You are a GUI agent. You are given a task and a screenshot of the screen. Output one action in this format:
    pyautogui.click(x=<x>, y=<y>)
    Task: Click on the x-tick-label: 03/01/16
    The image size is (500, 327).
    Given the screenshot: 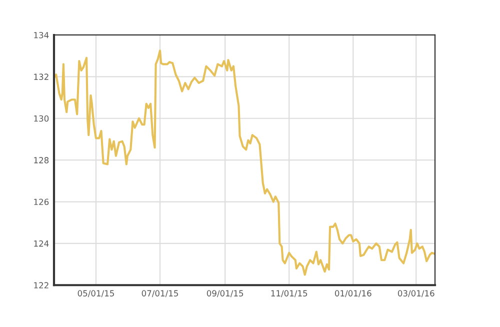 What is the action you would take?
    pyautogui.click(x=416, y=294)
    